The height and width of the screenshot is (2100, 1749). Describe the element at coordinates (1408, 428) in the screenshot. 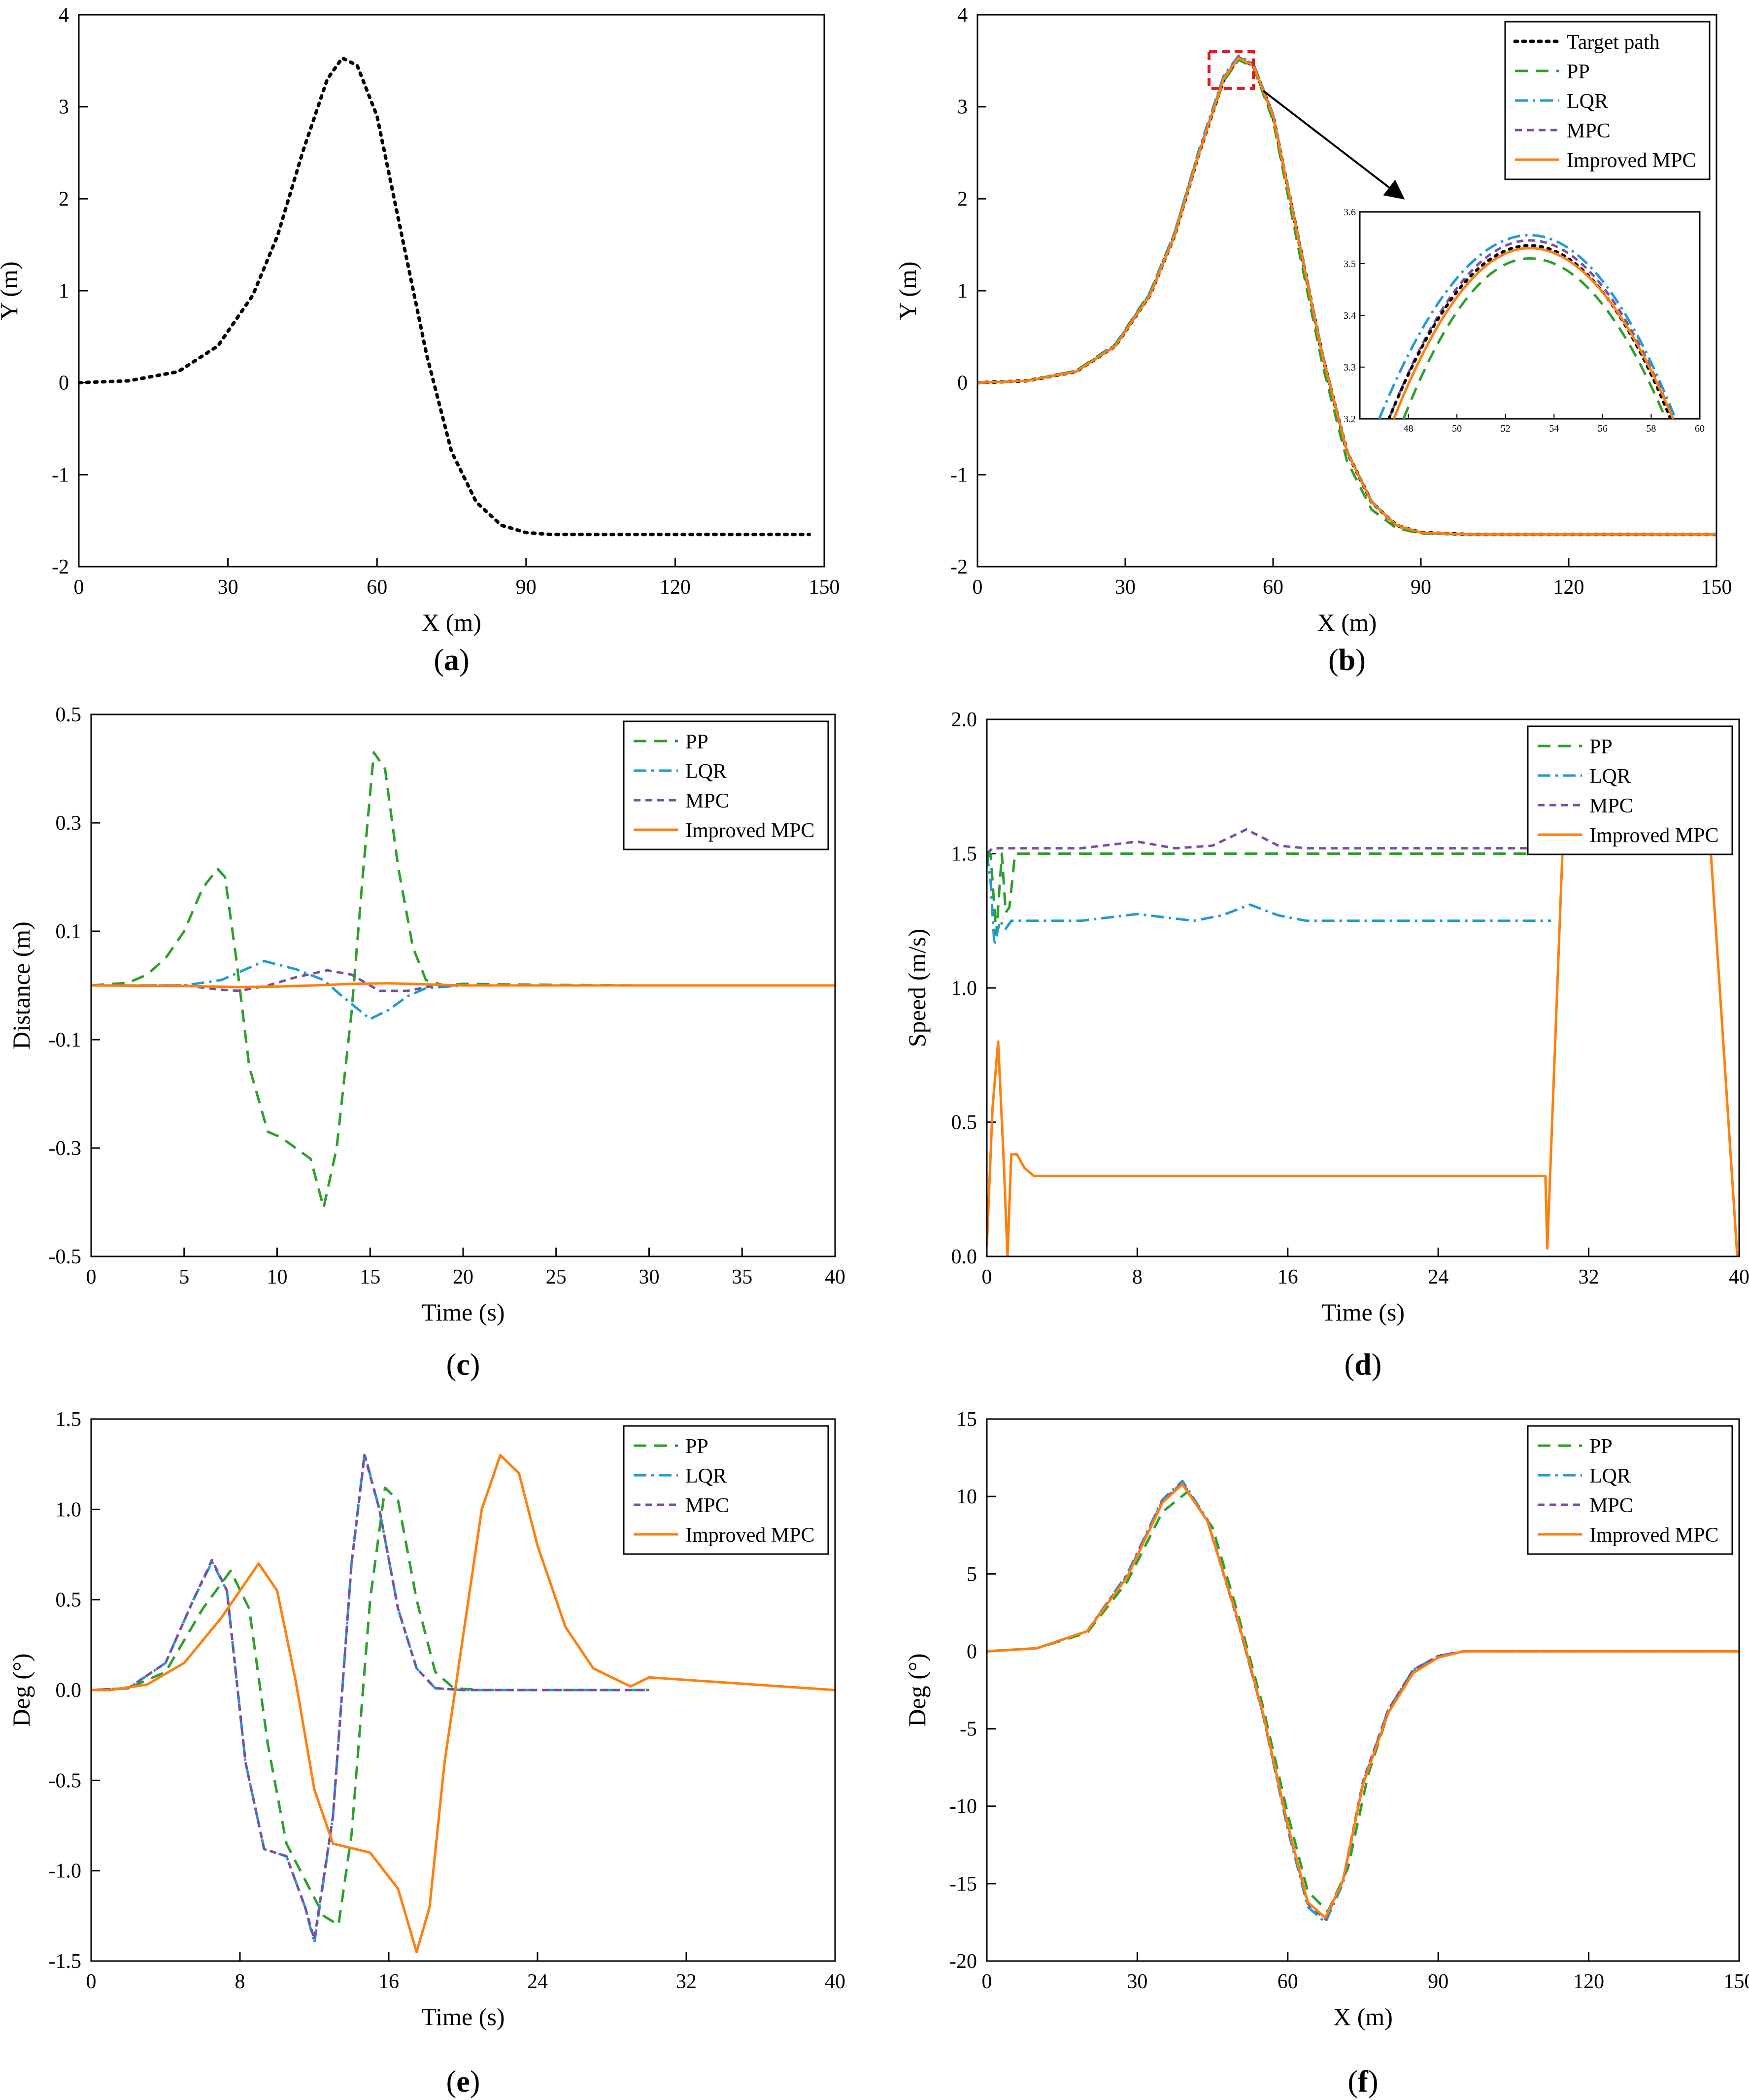

I see `inset-x-tick-label: 48` at that location.